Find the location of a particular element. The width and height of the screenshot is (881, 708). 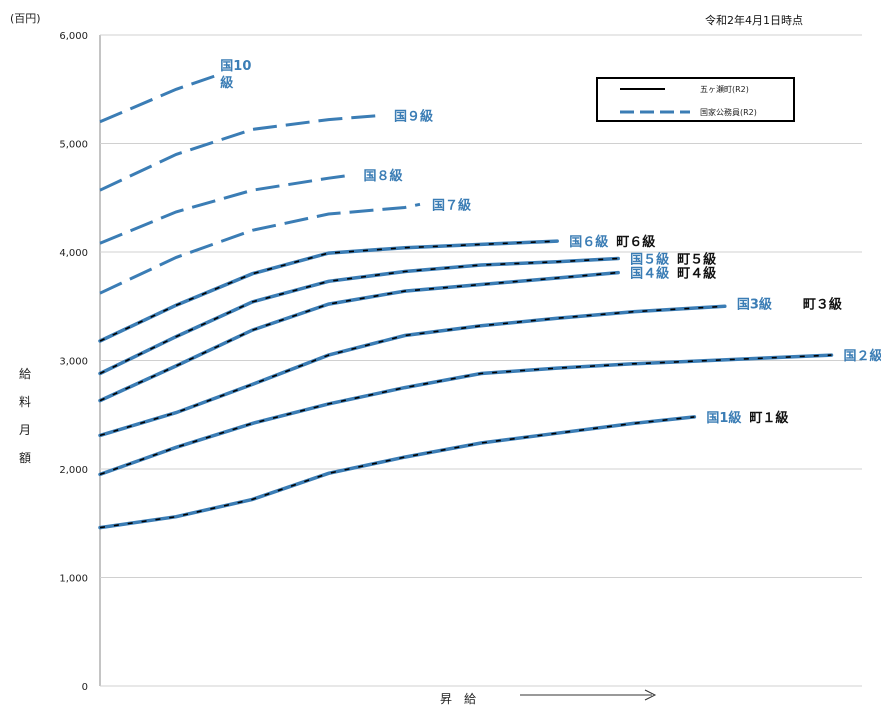

series-8-national-line is located at coordinates (225, 209).